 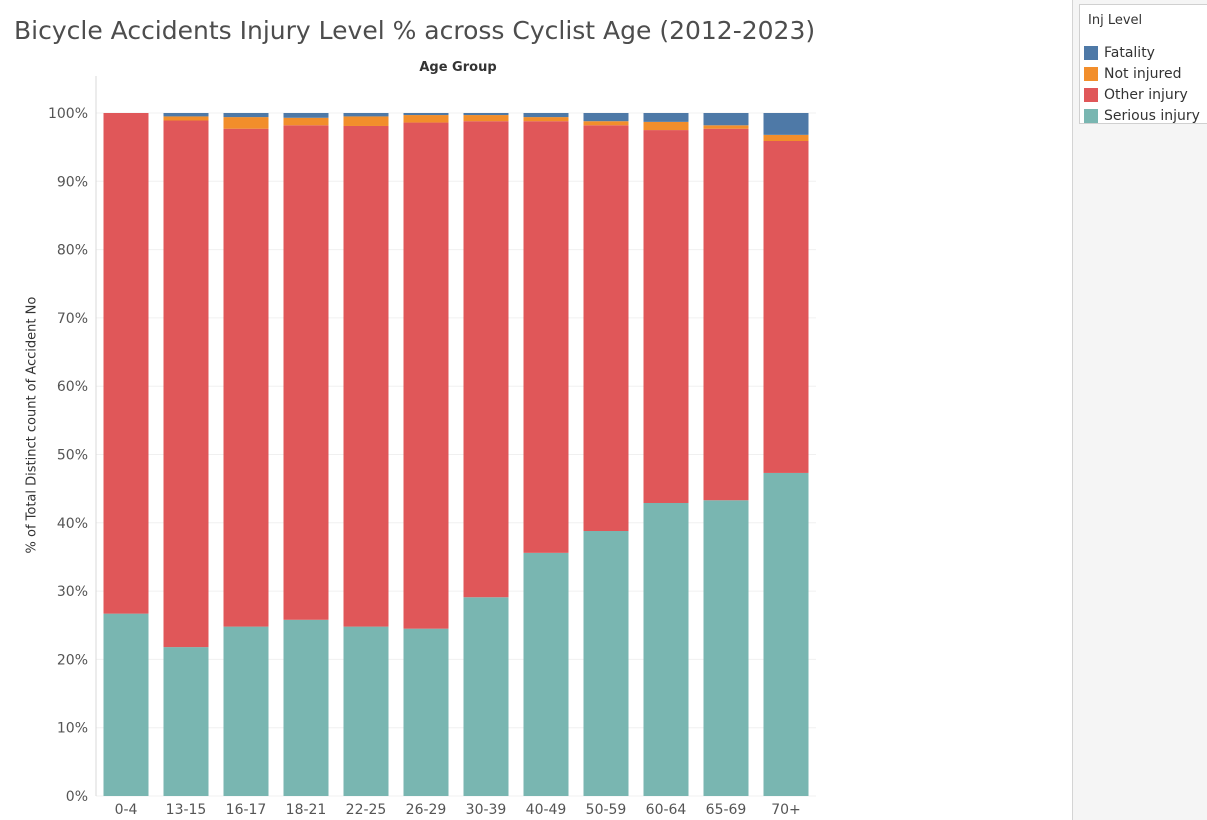 I want to click on y-tick-label: 60%, so click(x=72, y=387).